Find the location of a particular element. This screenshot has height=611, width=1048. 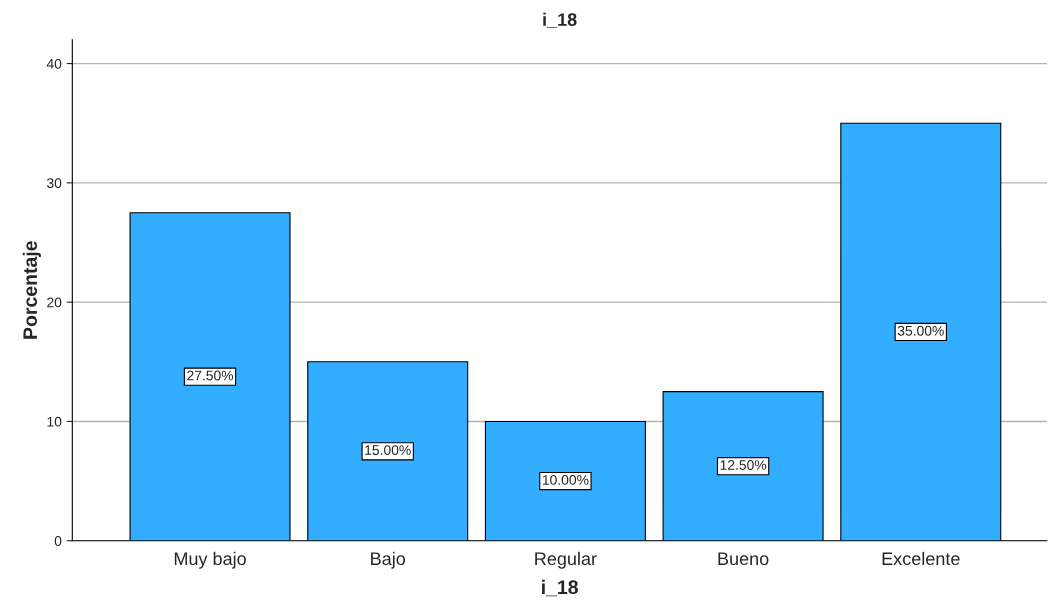

x-tick-label: Bajo is located at coordinates (388, 560).